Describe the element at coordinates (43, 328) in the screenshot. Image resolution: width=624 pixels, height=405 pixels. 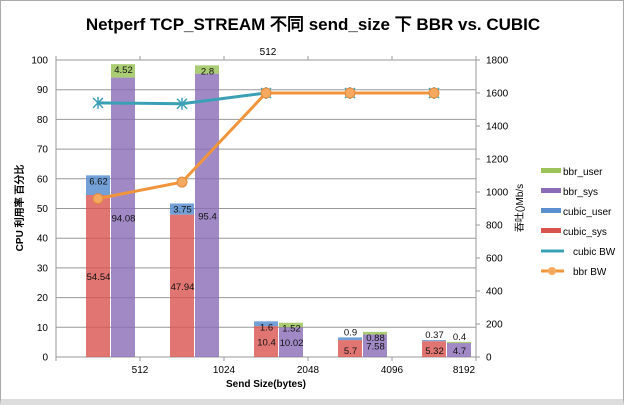
I see `y-tick-label: 10` at that location.